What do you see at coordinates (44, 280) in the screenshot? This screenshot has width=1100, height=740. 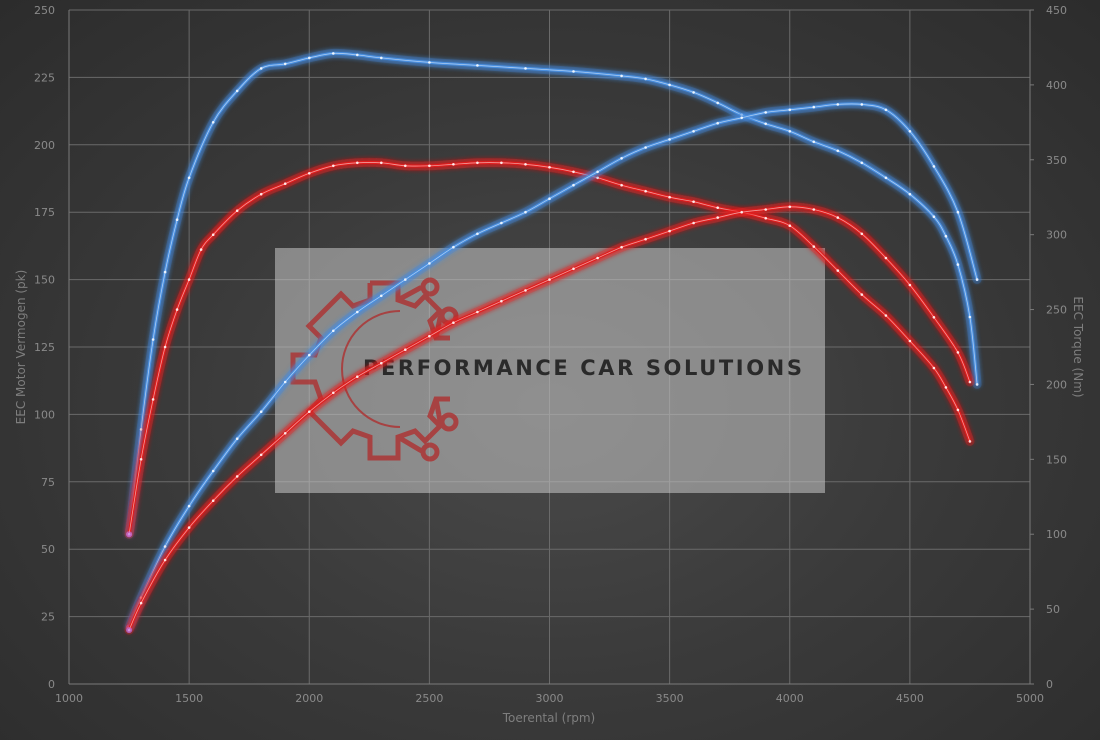 I see `y-tick-label-left: 150` at bounding box center [44, 280].